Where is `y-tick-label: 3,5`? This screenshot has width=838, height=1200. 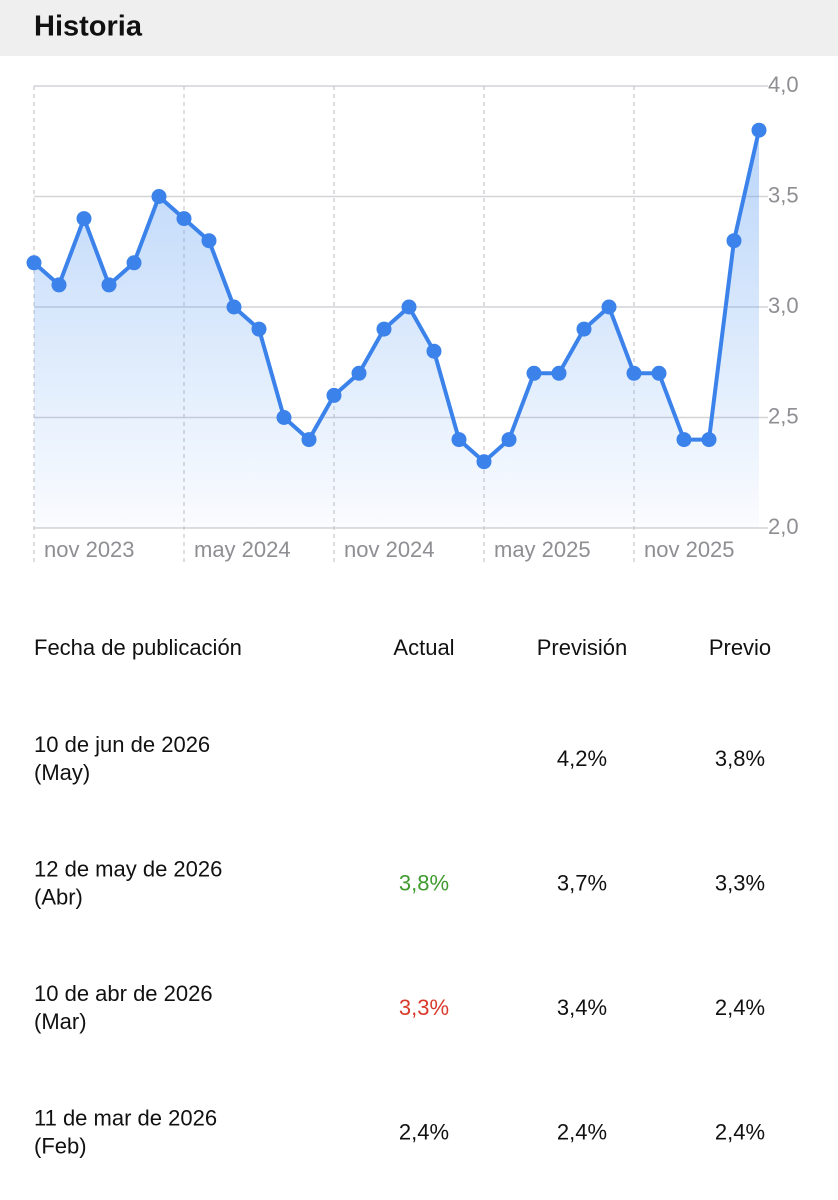
y-tick-label: 3,5 is located at coordinates (783, 194).